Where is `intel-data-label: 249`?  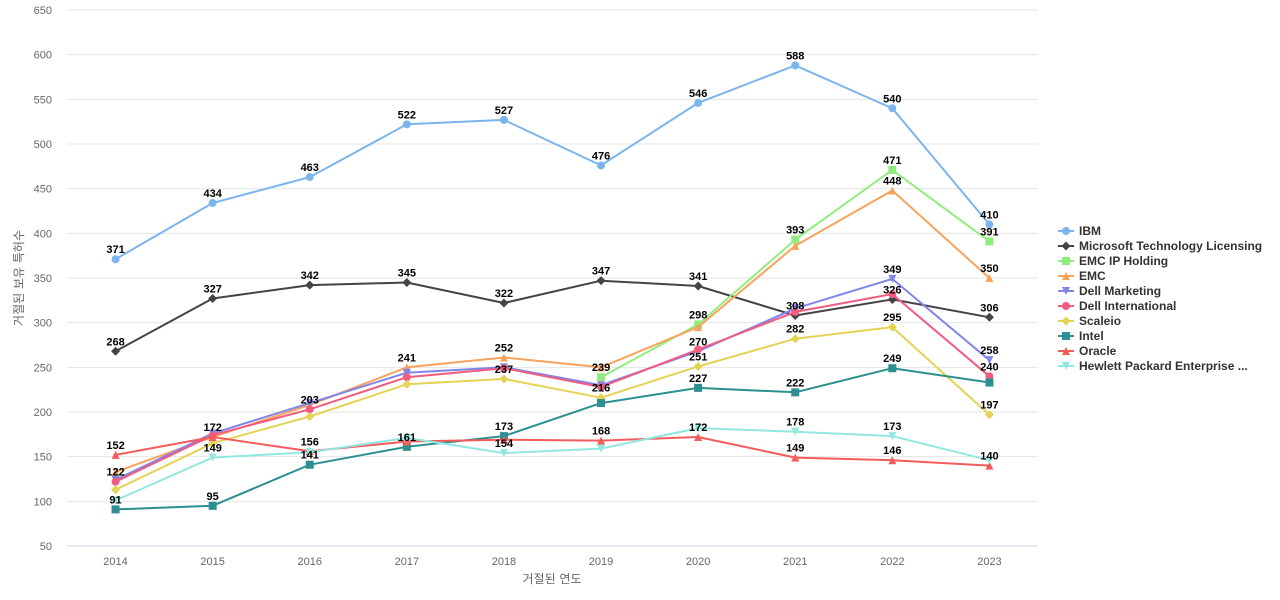 intel-data-label: 249 is located at coordinates (892, 359).